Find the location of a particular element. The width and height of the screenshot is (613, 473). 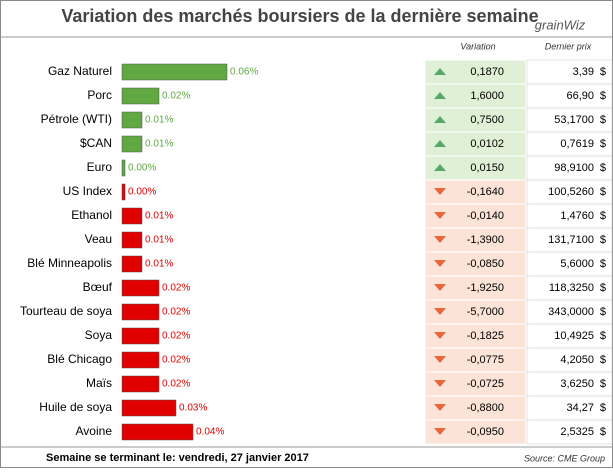

column-header: Dernier prix is located at coordinates (568, 46).